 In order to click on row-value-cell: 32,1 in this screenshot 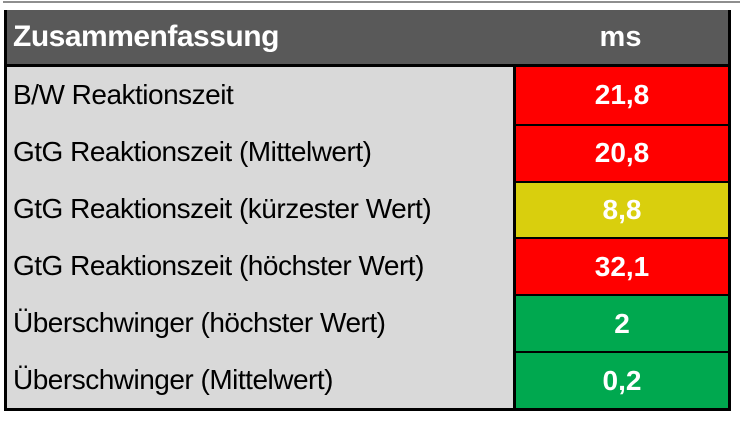, I will do `click(620, 266)`.